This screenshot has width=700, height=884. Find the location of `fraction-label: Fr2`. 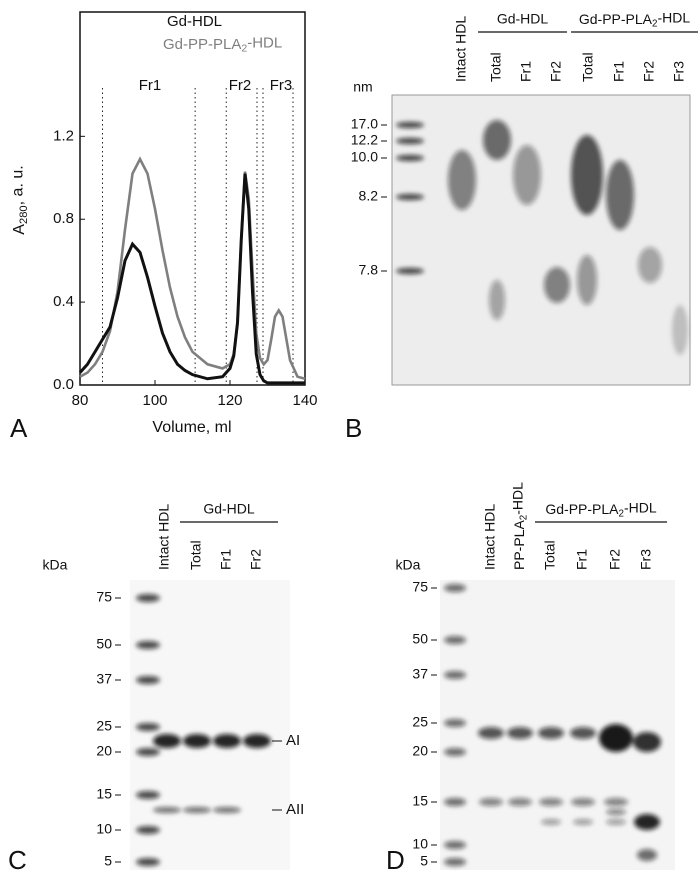

fraction-label: Fr2 is located at coordinates (240, 85).